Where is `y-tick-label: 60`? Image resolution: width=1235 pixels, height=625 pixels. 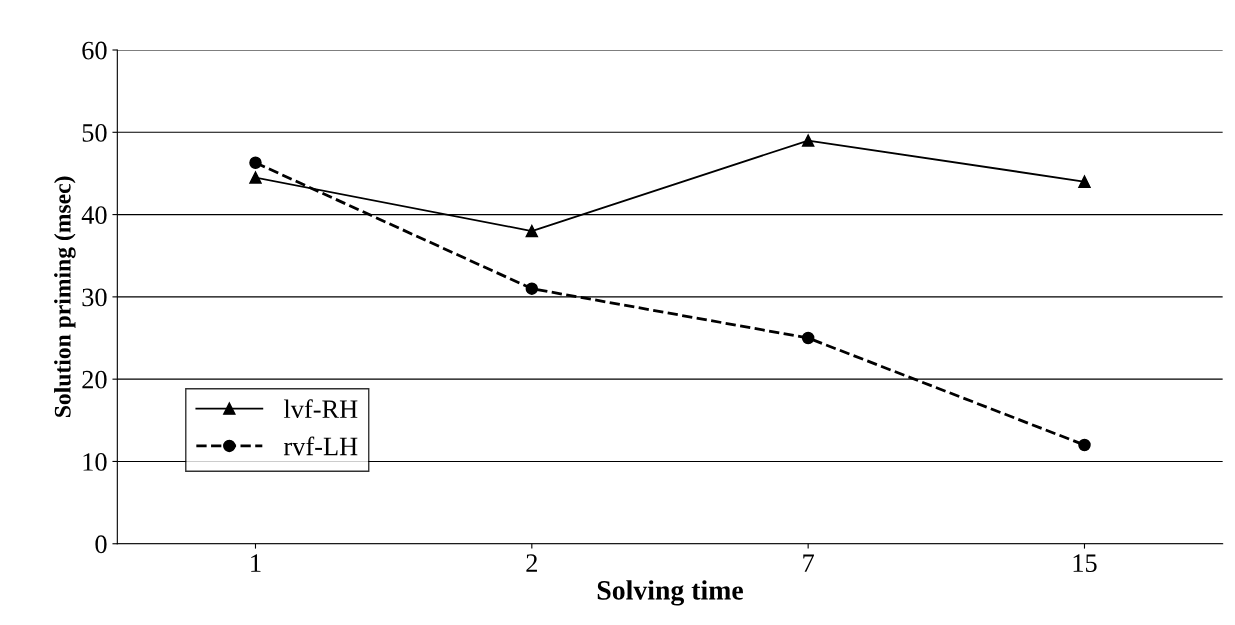 y-tick-label: 60 is located at coordinates (94, 50).